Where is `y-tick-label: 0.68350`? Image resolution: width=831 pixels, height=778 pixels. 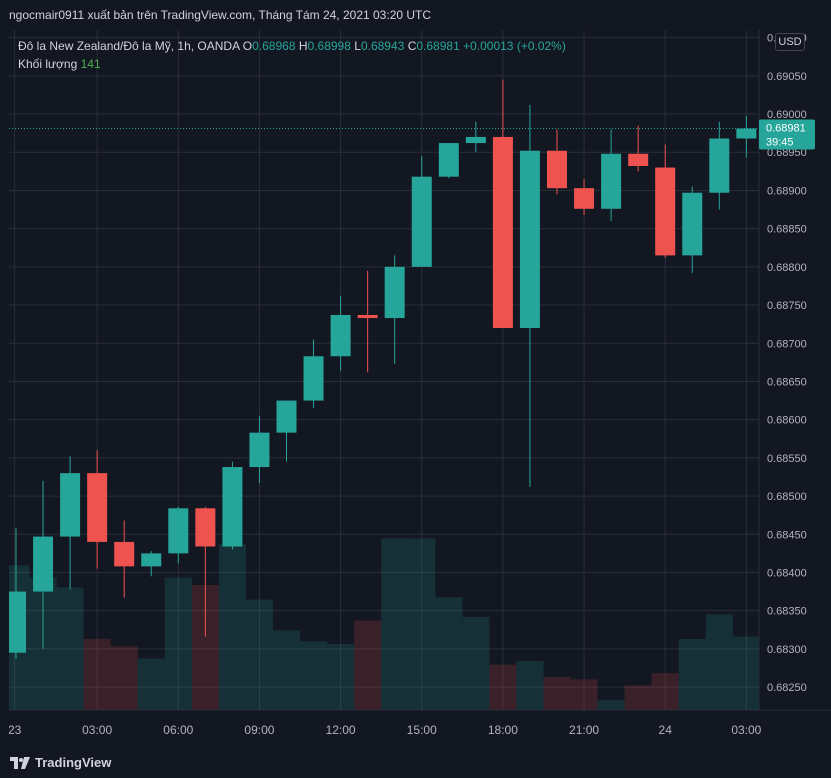
y-tick-label: 0.68350 is located at coordinates (787, 612).